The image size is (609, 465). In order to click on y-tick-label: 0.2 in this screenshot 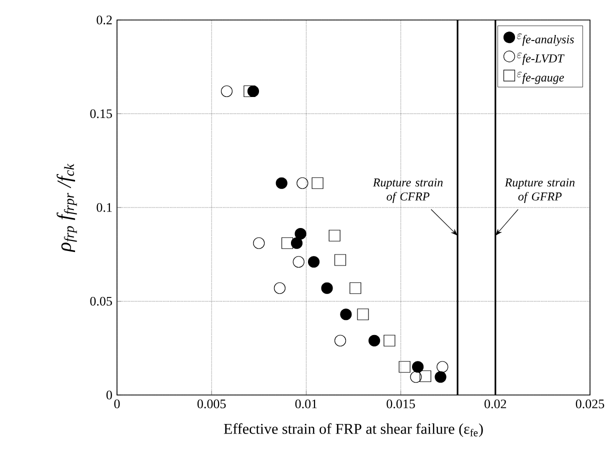, I will do `click(104, 20)`.